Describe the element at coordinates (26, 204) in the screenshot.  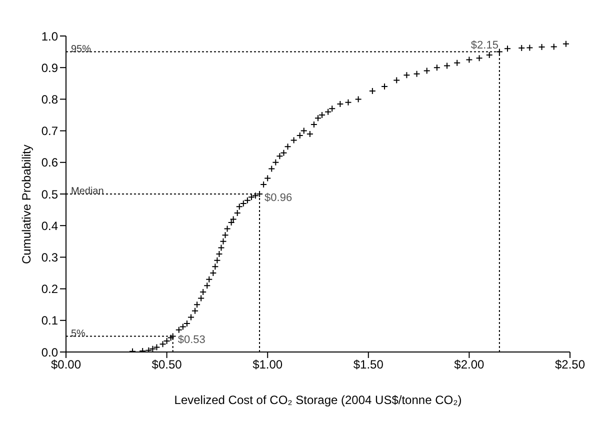
I see `y-axis-title: Cumulative Probability` at that location.